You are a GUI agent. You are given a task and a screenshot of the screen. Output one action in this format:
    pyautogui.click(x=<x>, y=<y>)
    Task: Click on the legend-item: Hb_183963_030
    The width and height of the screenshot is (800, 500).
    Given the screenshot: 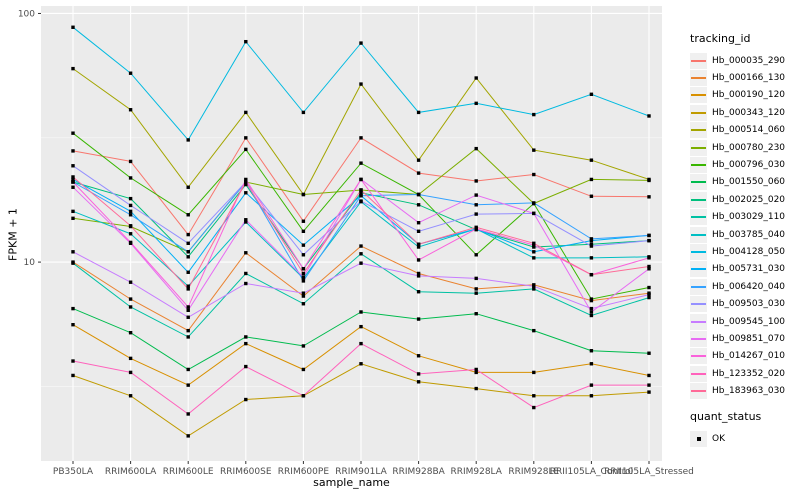 What is the action you would take?
    pyautogui.click(x=745, y=391)
    